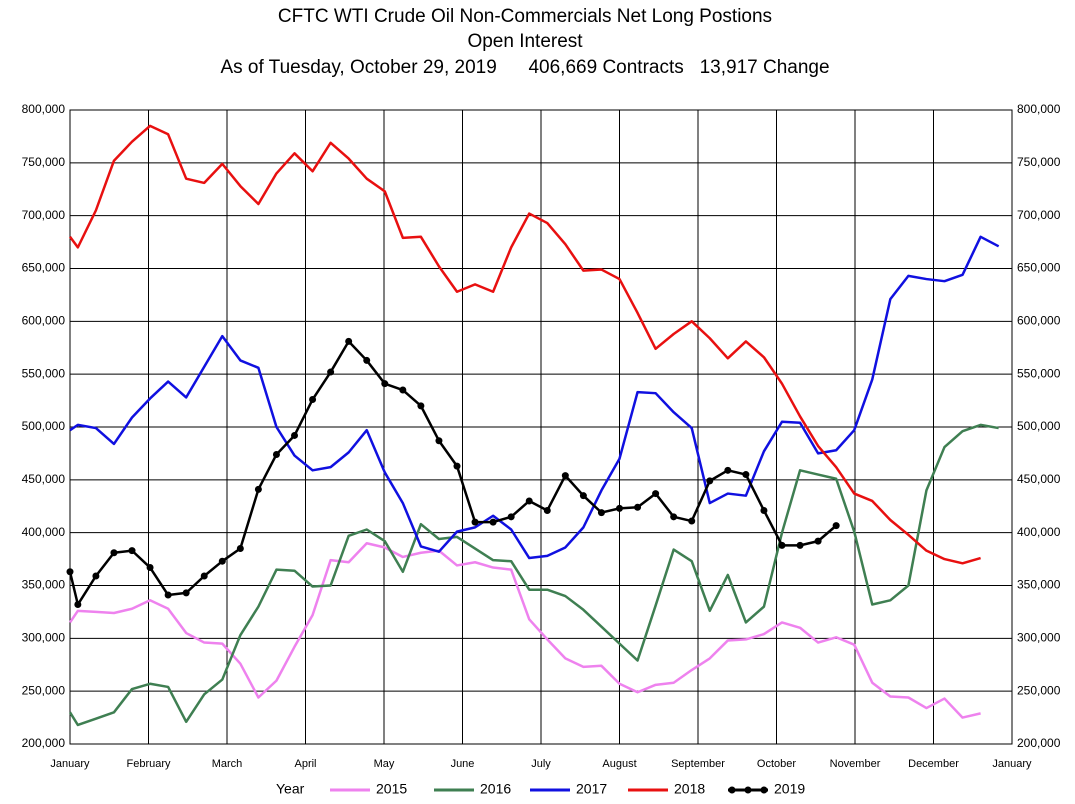  What do you see at coordinates (44, 426) in the screenshot?
I see `y-tick-label: 500,000` at bounding box center [44, 426].